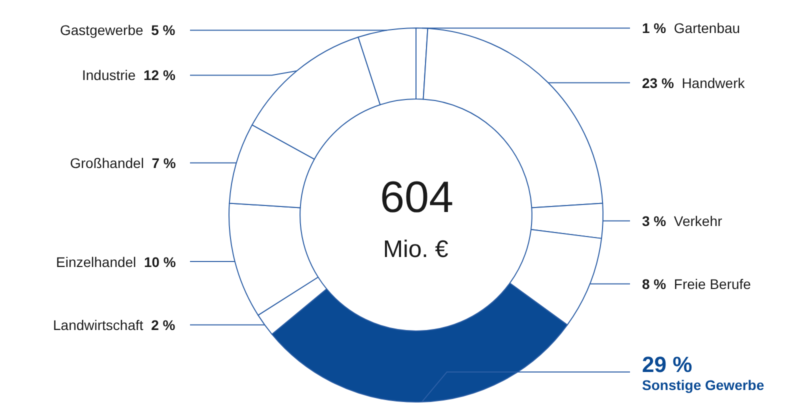 The height and width of the screenshot is (405, 808). What do you see at coordinates (654, 284) in the screenshot?
I see `data-label: 8 %` at bounding box center [654, 284].